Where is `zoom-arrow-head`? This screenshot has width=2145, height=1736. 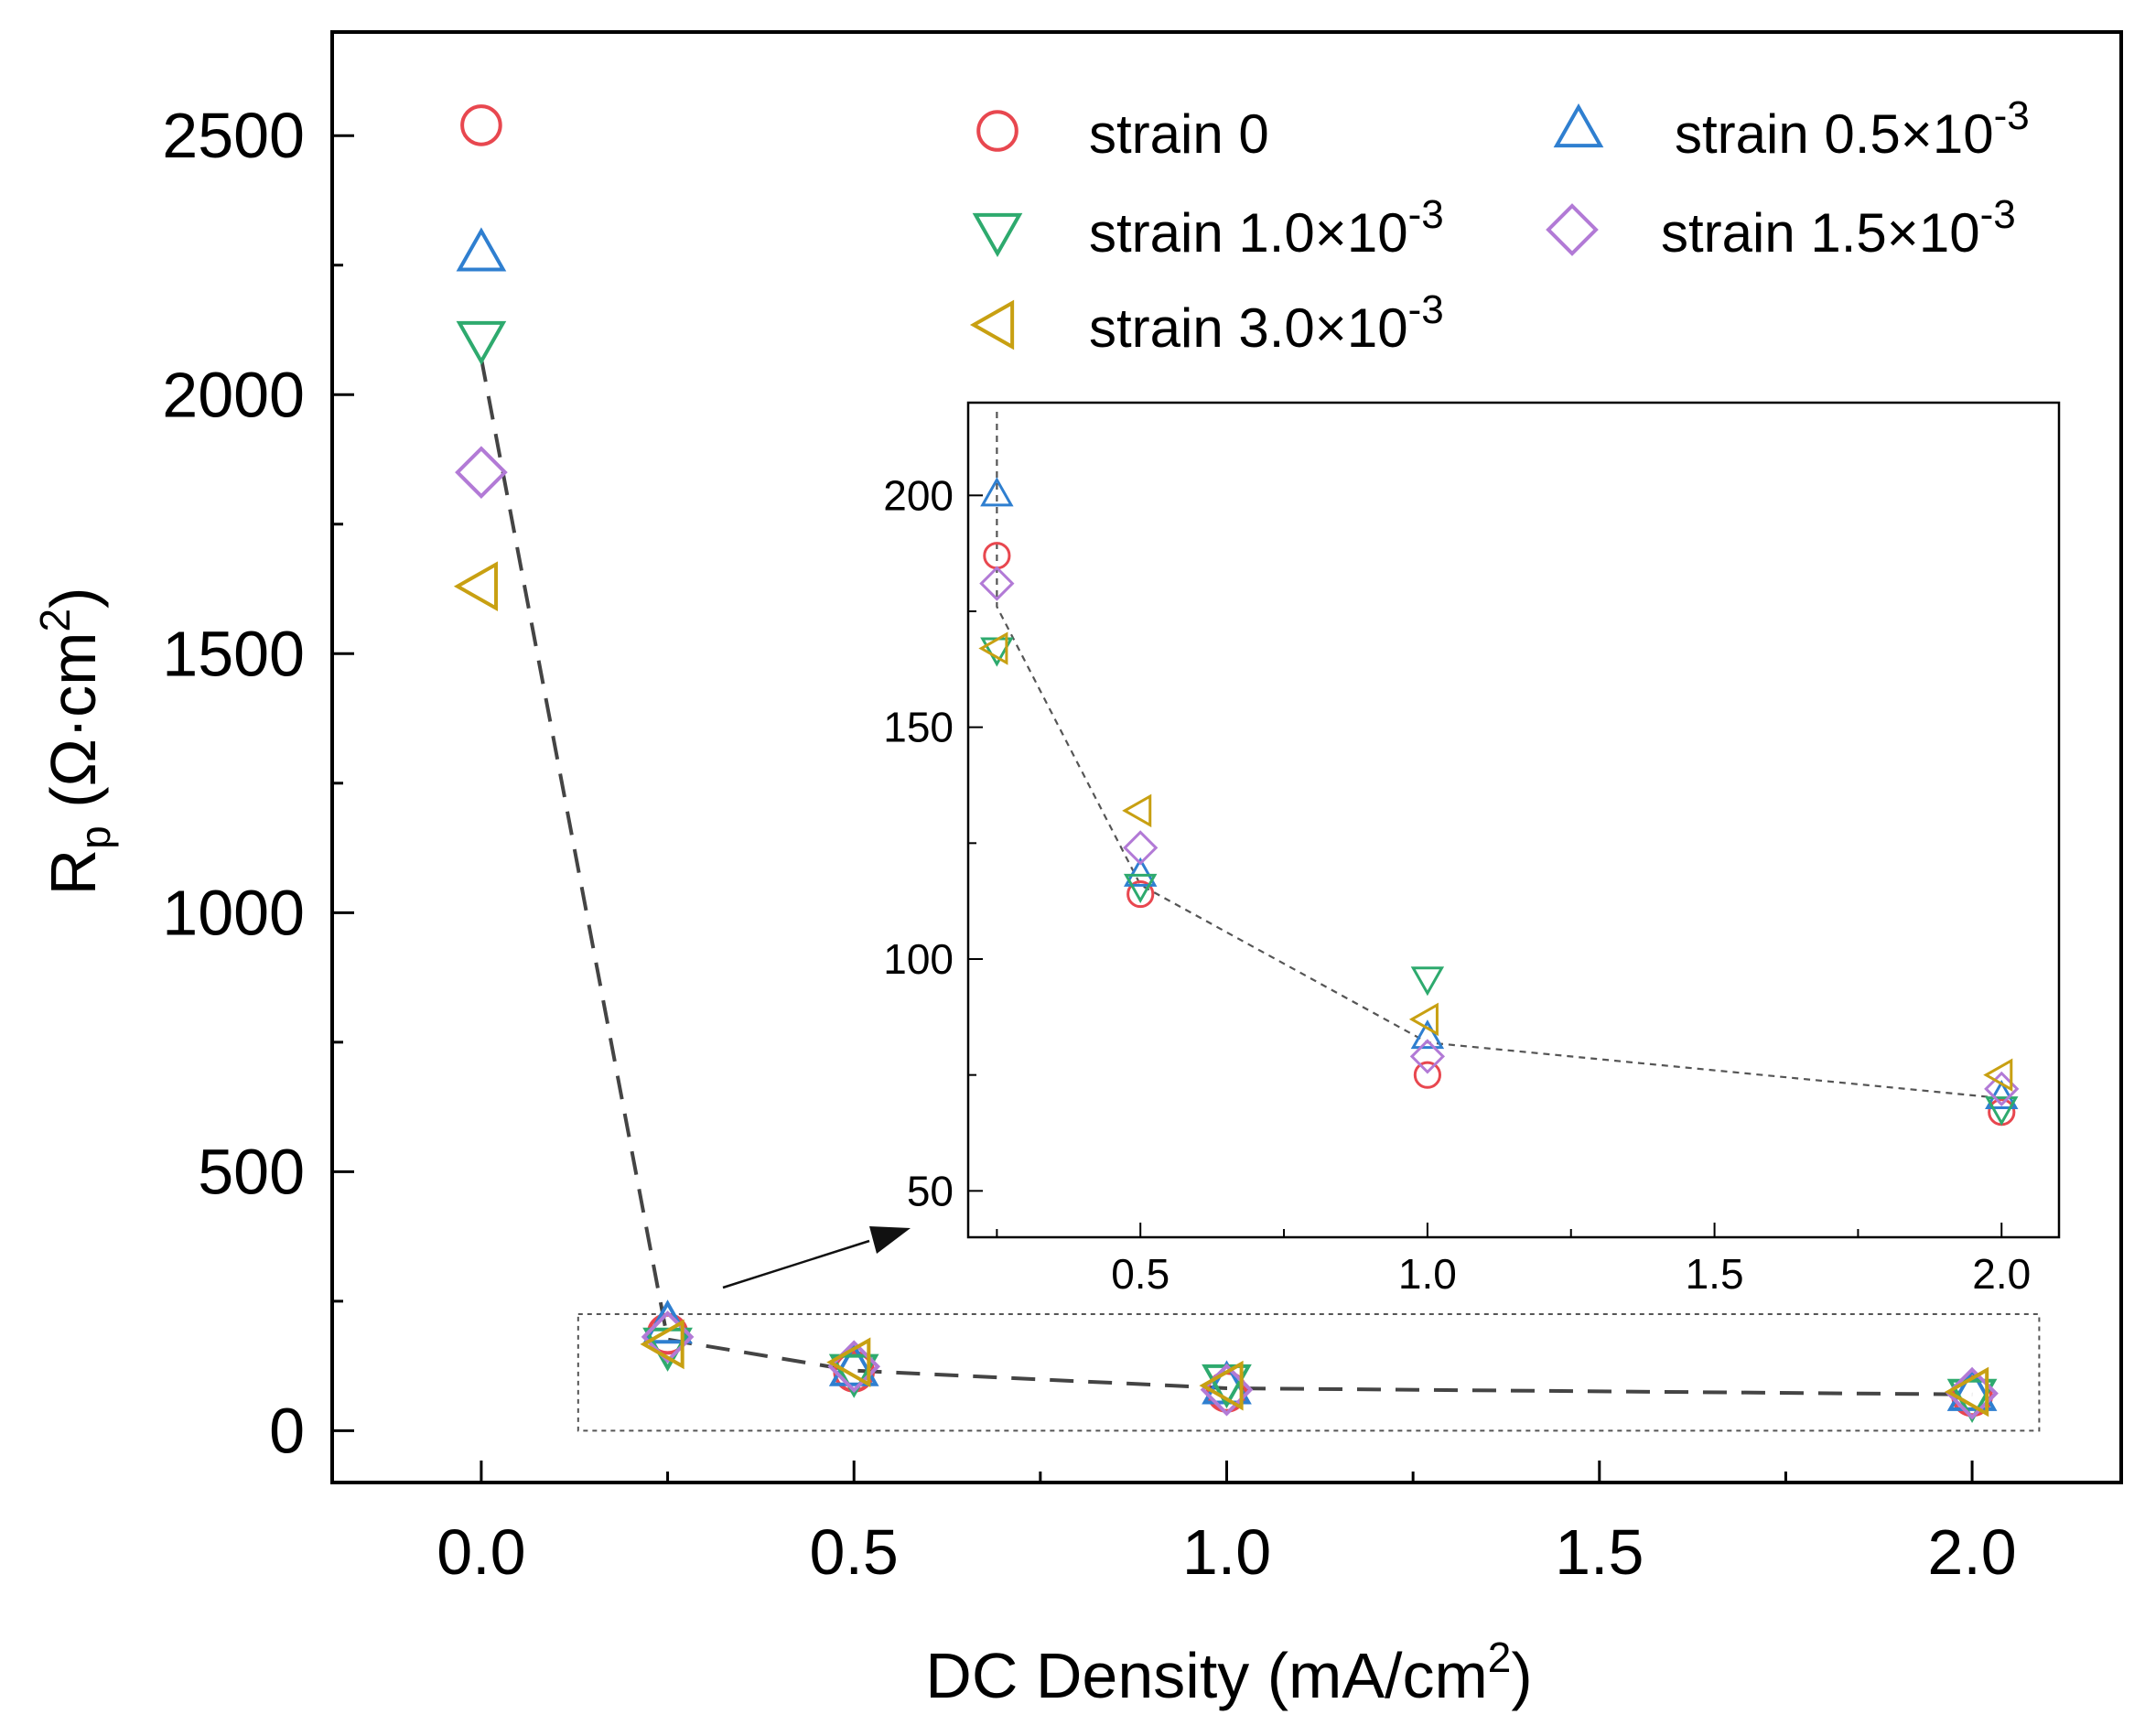
zoom-arrow-head is located at coordinates (890, 1240).